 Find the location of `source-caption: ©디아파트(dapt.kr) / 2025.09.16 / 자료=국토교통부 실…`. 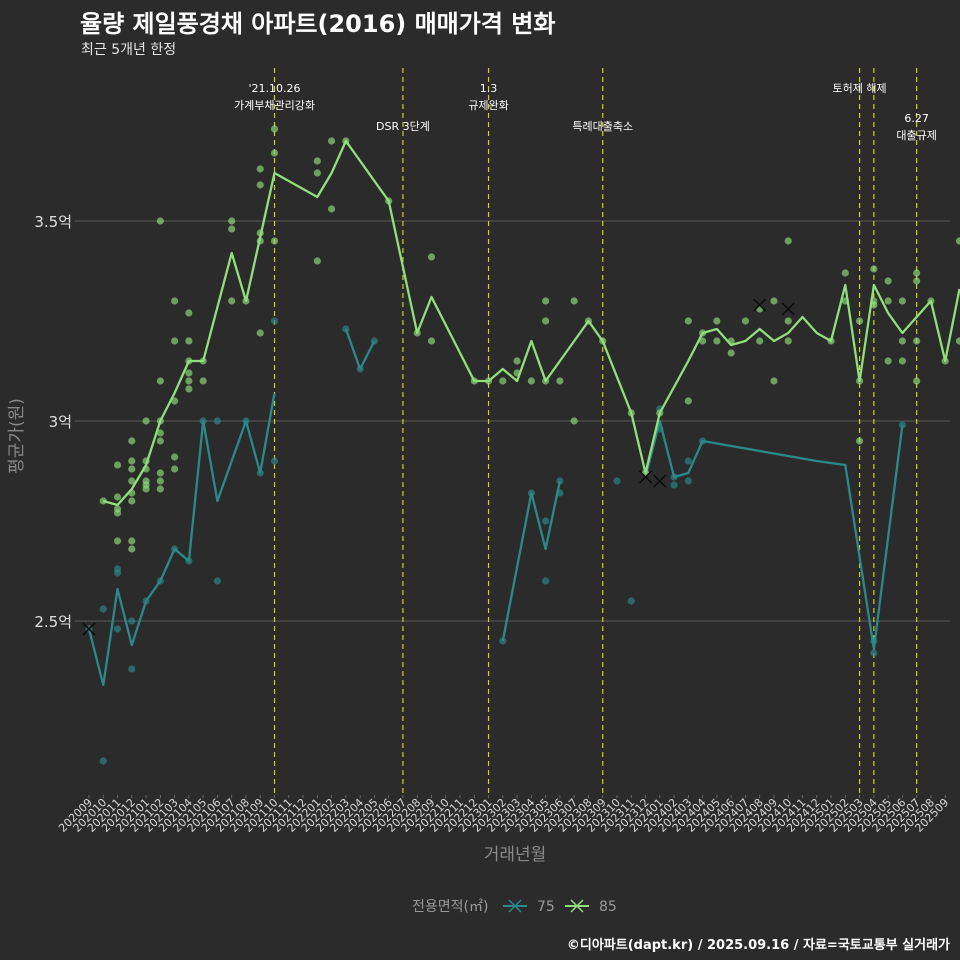

source-caption: ©디아파트(dapt.kr) / 2025.09.16 / 자료=국토교통부 실… is located at coordinates (758, 945).